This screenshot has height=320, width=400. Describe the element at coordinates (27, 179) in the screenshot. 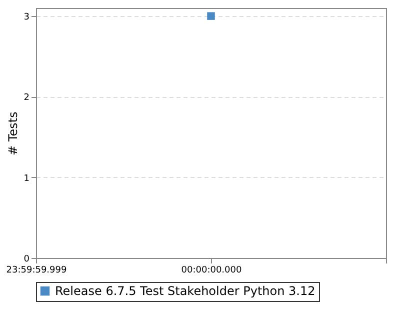

I see `y-tick-label: 1` at that location.